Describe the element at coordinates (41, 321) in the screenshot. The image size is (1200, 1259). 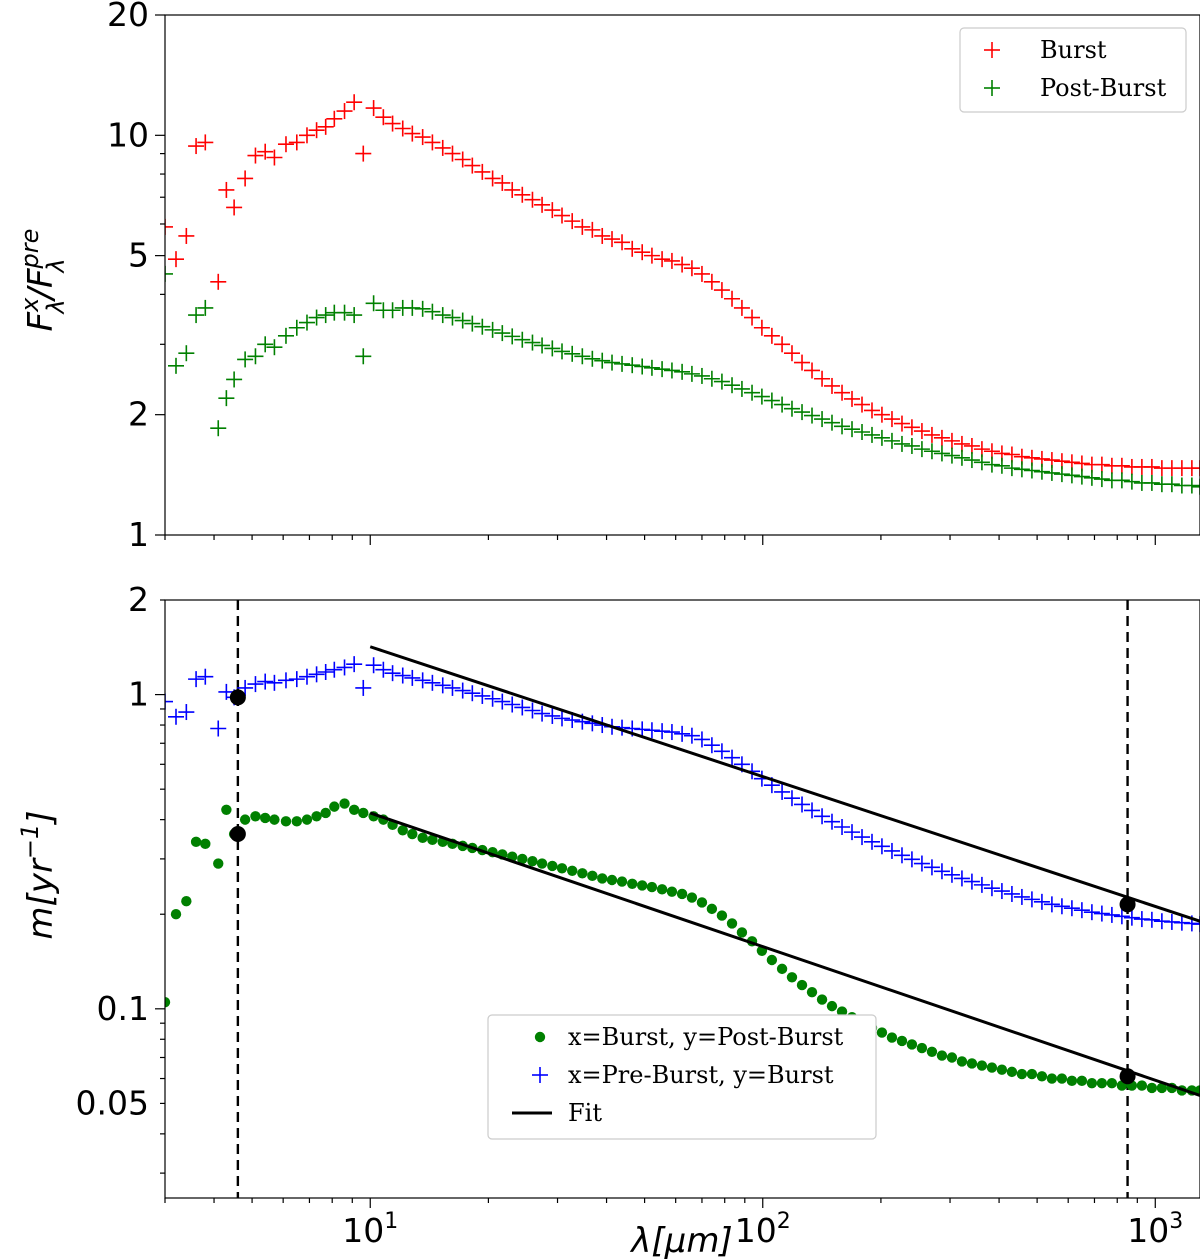
I see `ylabel-f1: F` at that location.